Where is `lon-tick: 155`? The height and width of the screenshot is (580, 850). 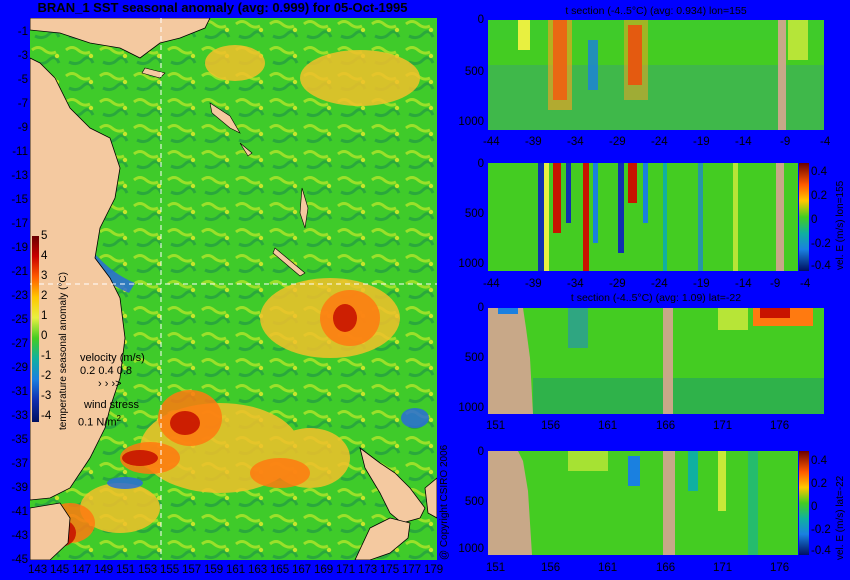
lon-tick: 155 is located at coordinates (170, 570).